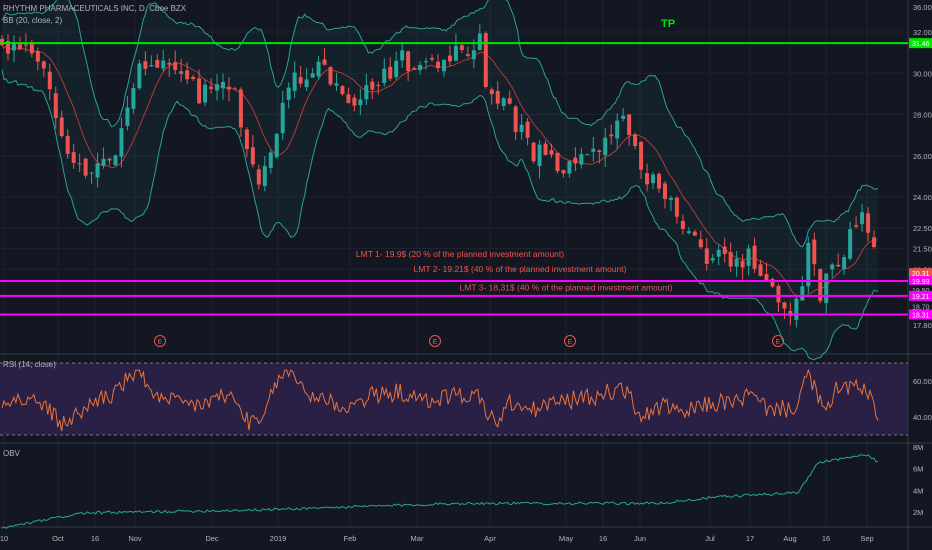  Describe the element at coordinates (4, 538) in the screenshot. I see `time-tick: 10` at that location.